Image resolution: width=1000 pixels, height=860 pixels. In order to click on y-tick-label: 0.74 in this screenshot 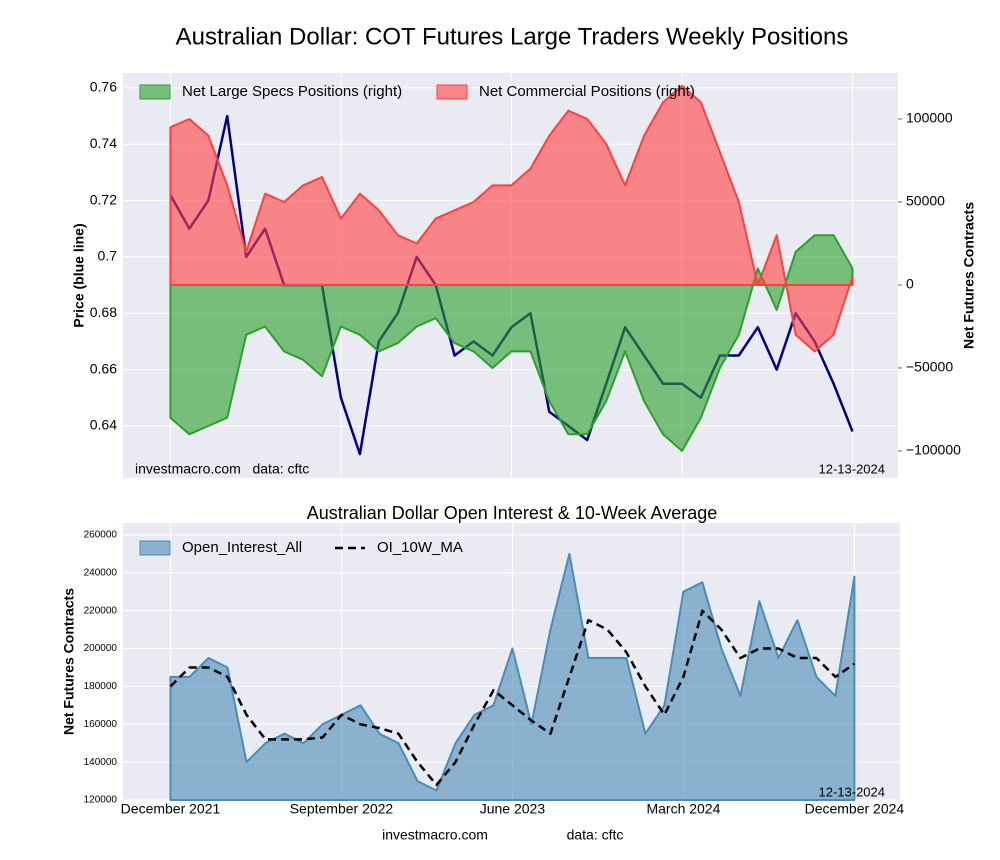, I will do `click(103, 143)`.